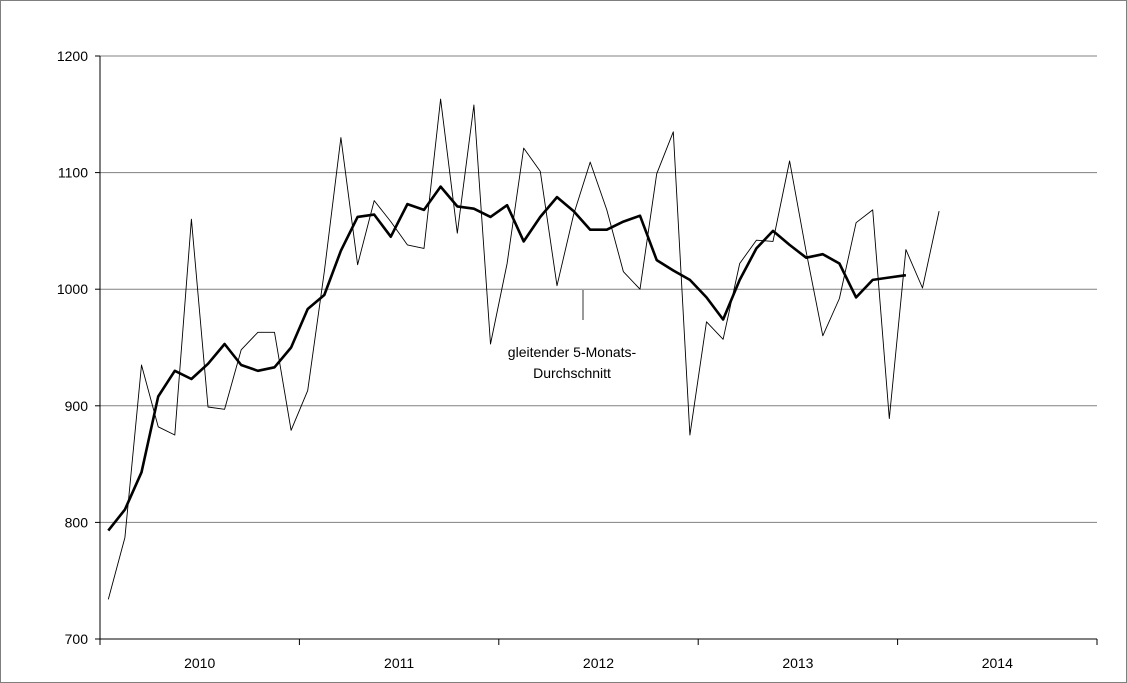  I want to click on x-tick-label-2011: 2011, so click(399, 663).